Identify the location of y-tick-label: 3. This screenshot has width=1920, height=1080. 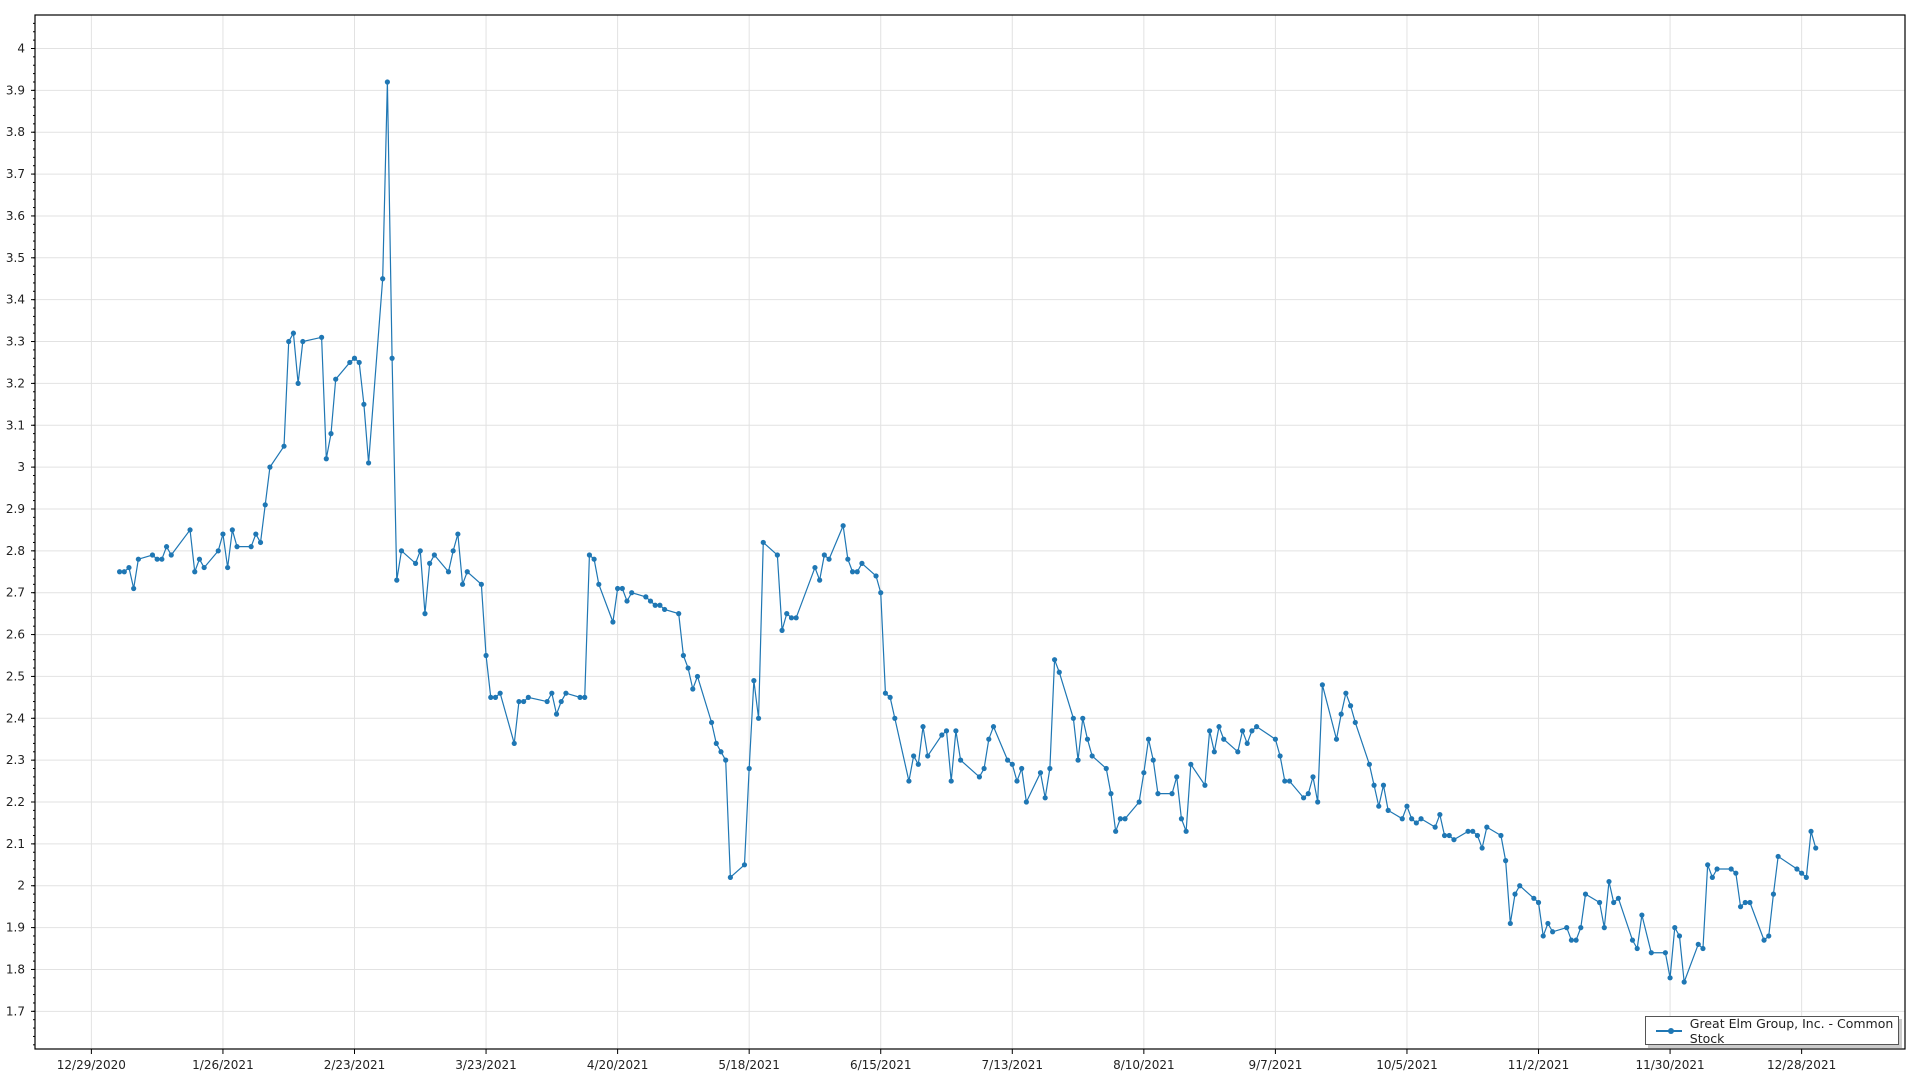
(21, 467).